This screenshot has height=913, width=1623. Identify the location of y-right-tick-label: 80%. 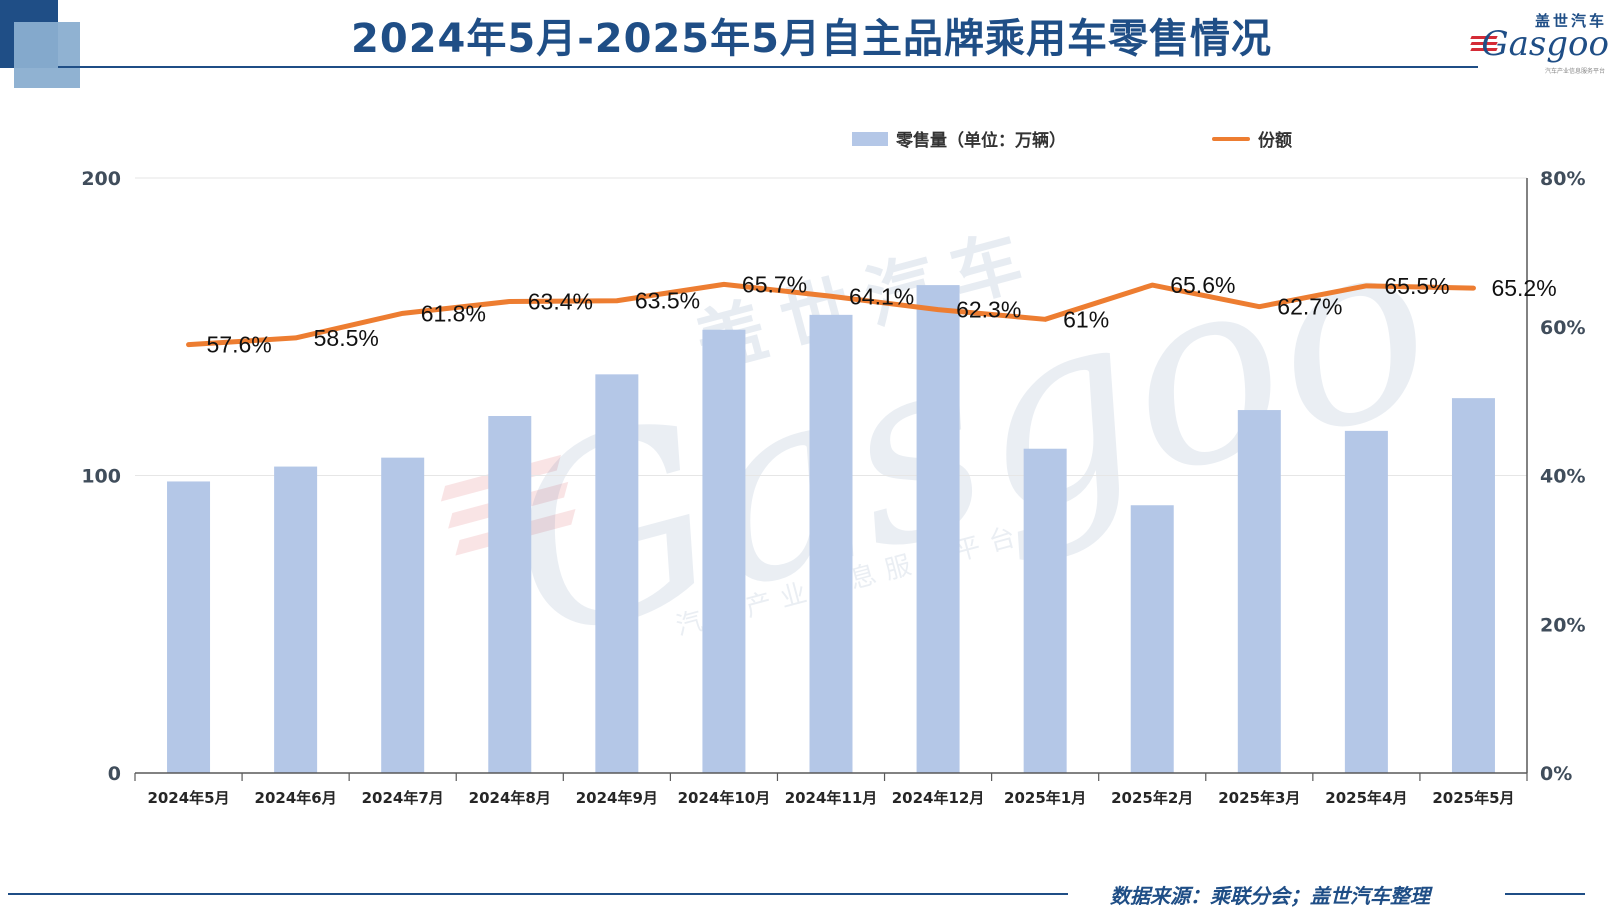
(1562, 179).